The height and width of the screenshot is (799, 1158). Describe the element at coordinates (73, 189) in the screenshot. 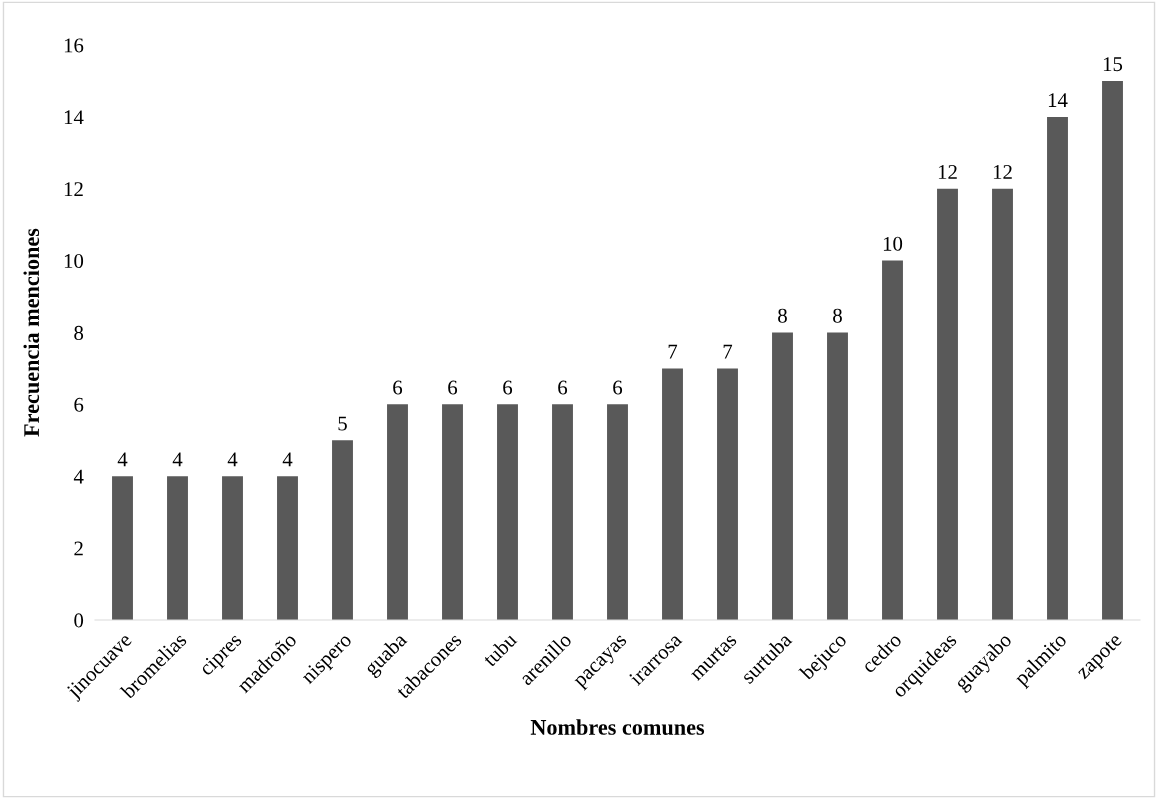

I see `y-tick-label: 12` at that location.